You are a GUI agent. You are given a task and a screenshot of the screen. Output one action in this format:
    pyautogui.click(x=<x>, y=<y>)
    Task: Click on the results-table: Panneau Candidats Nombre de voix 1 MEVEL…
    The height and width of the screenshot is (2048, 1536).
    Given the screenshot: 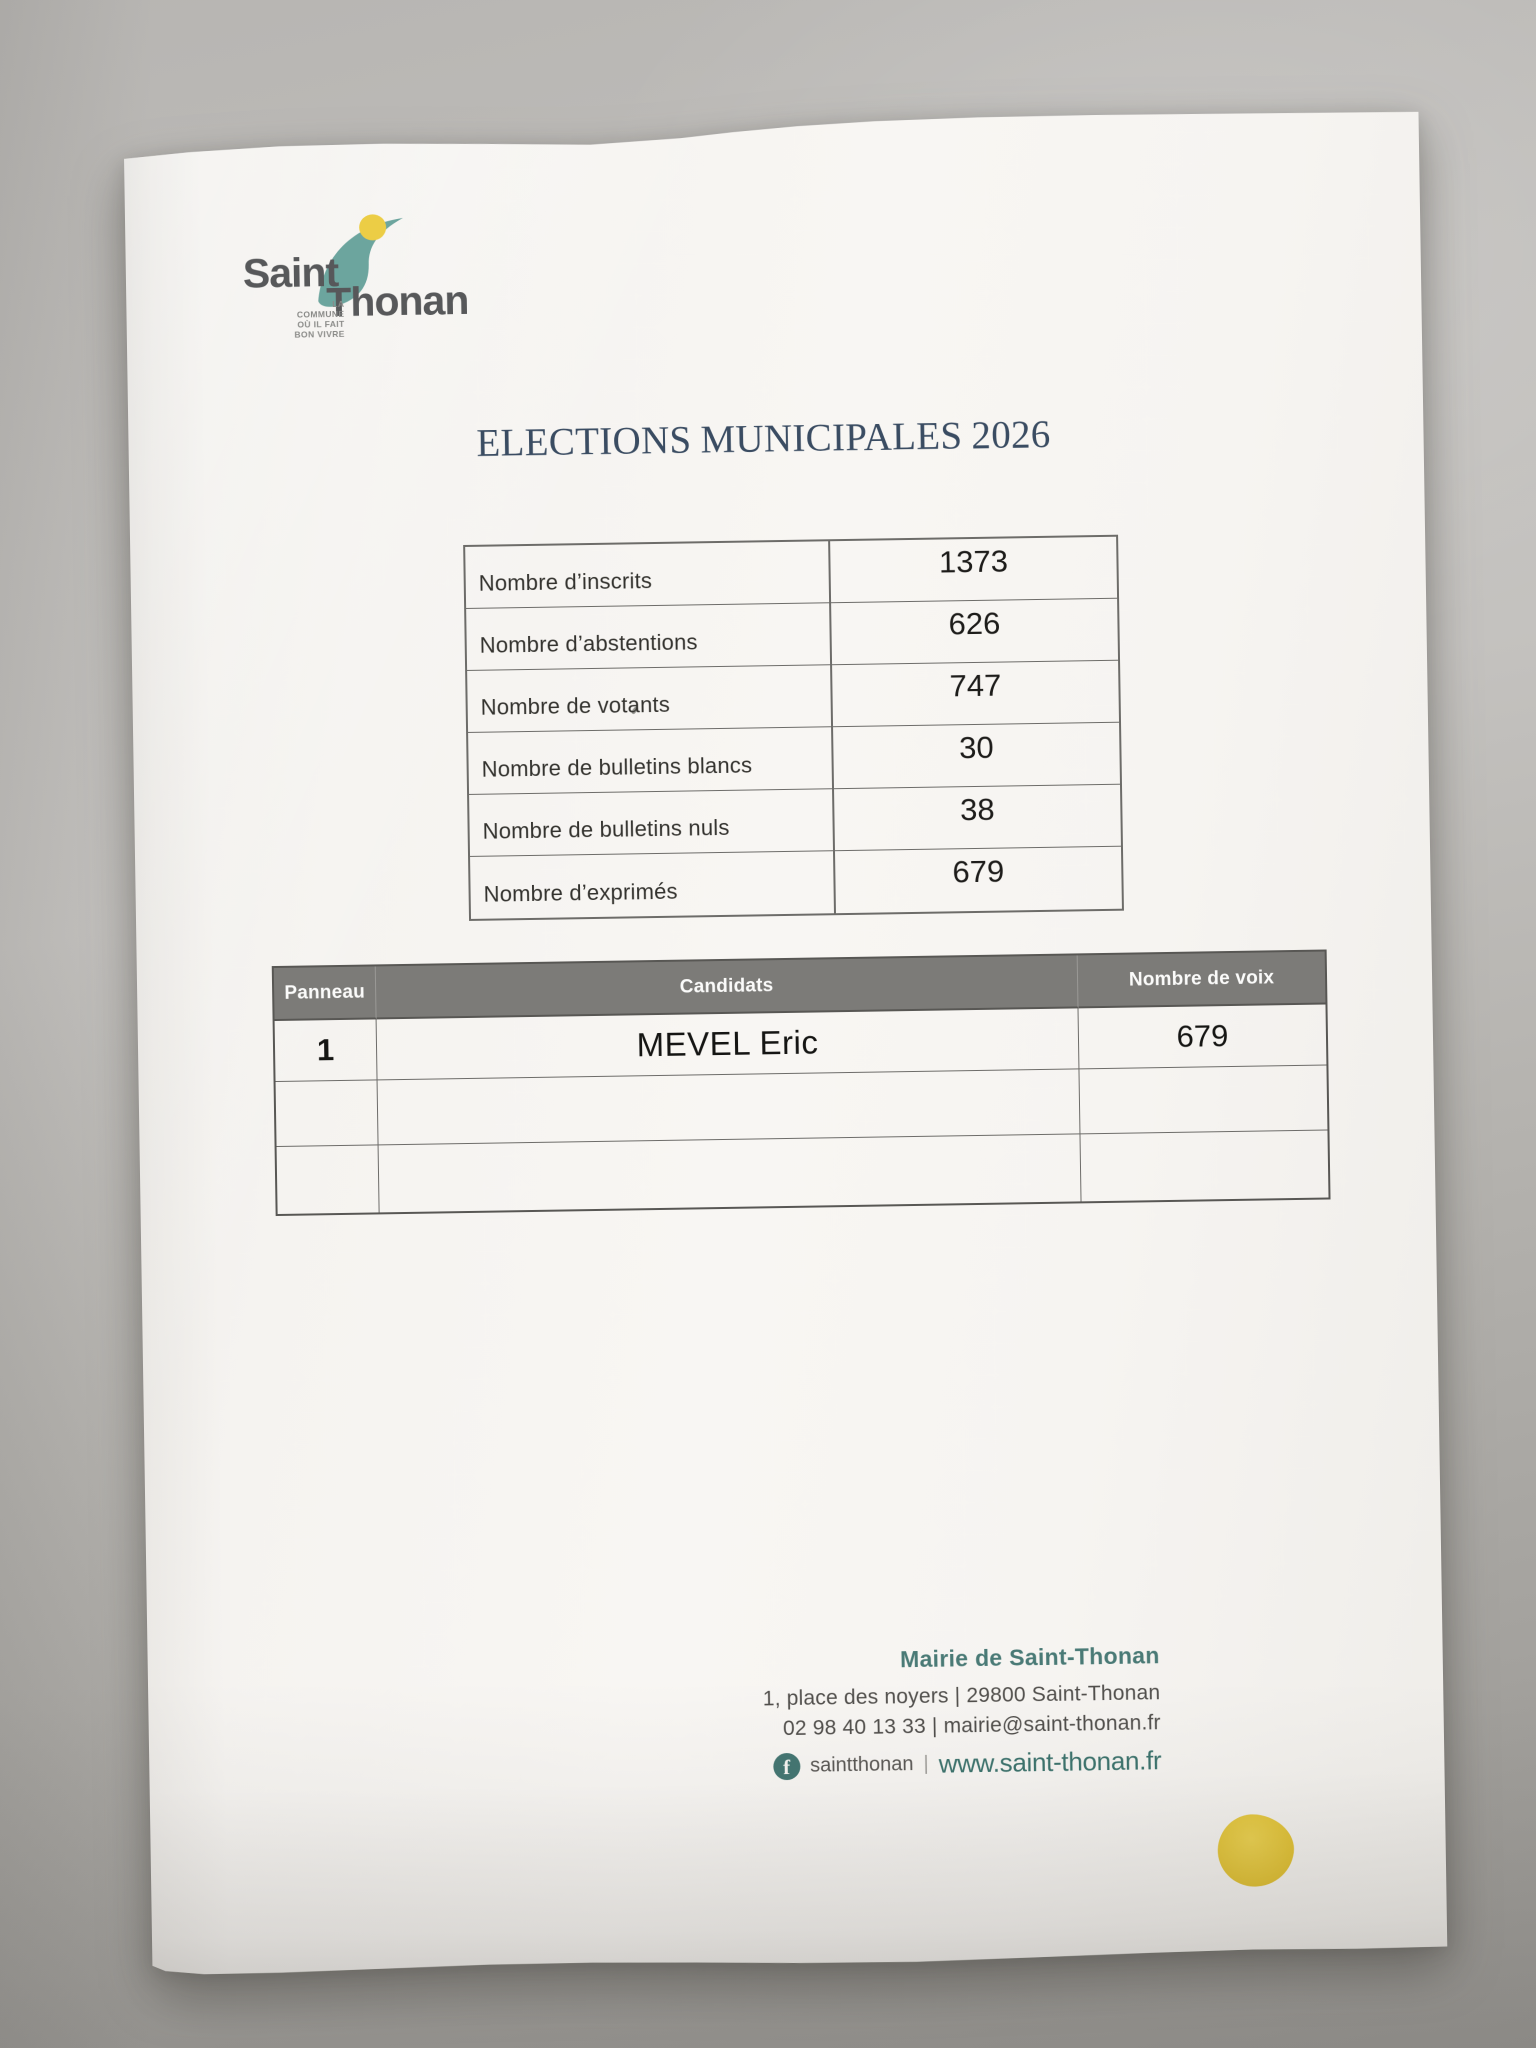 What is the action you would take?
    pyautogui.click(x=801, y=1082)
    